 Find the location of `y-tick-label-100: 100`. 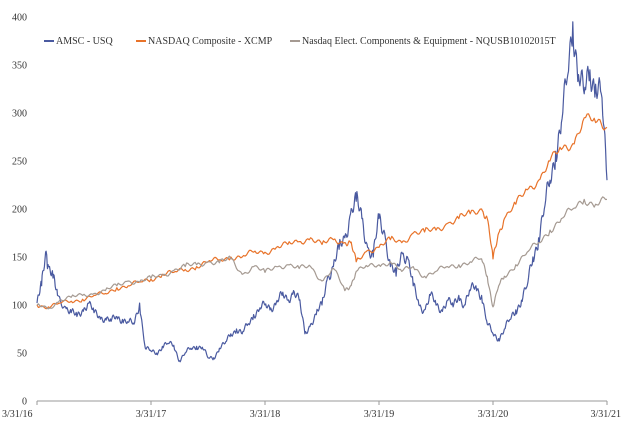

y-tick-label-100: 100 is located at coordinates (19, 306).